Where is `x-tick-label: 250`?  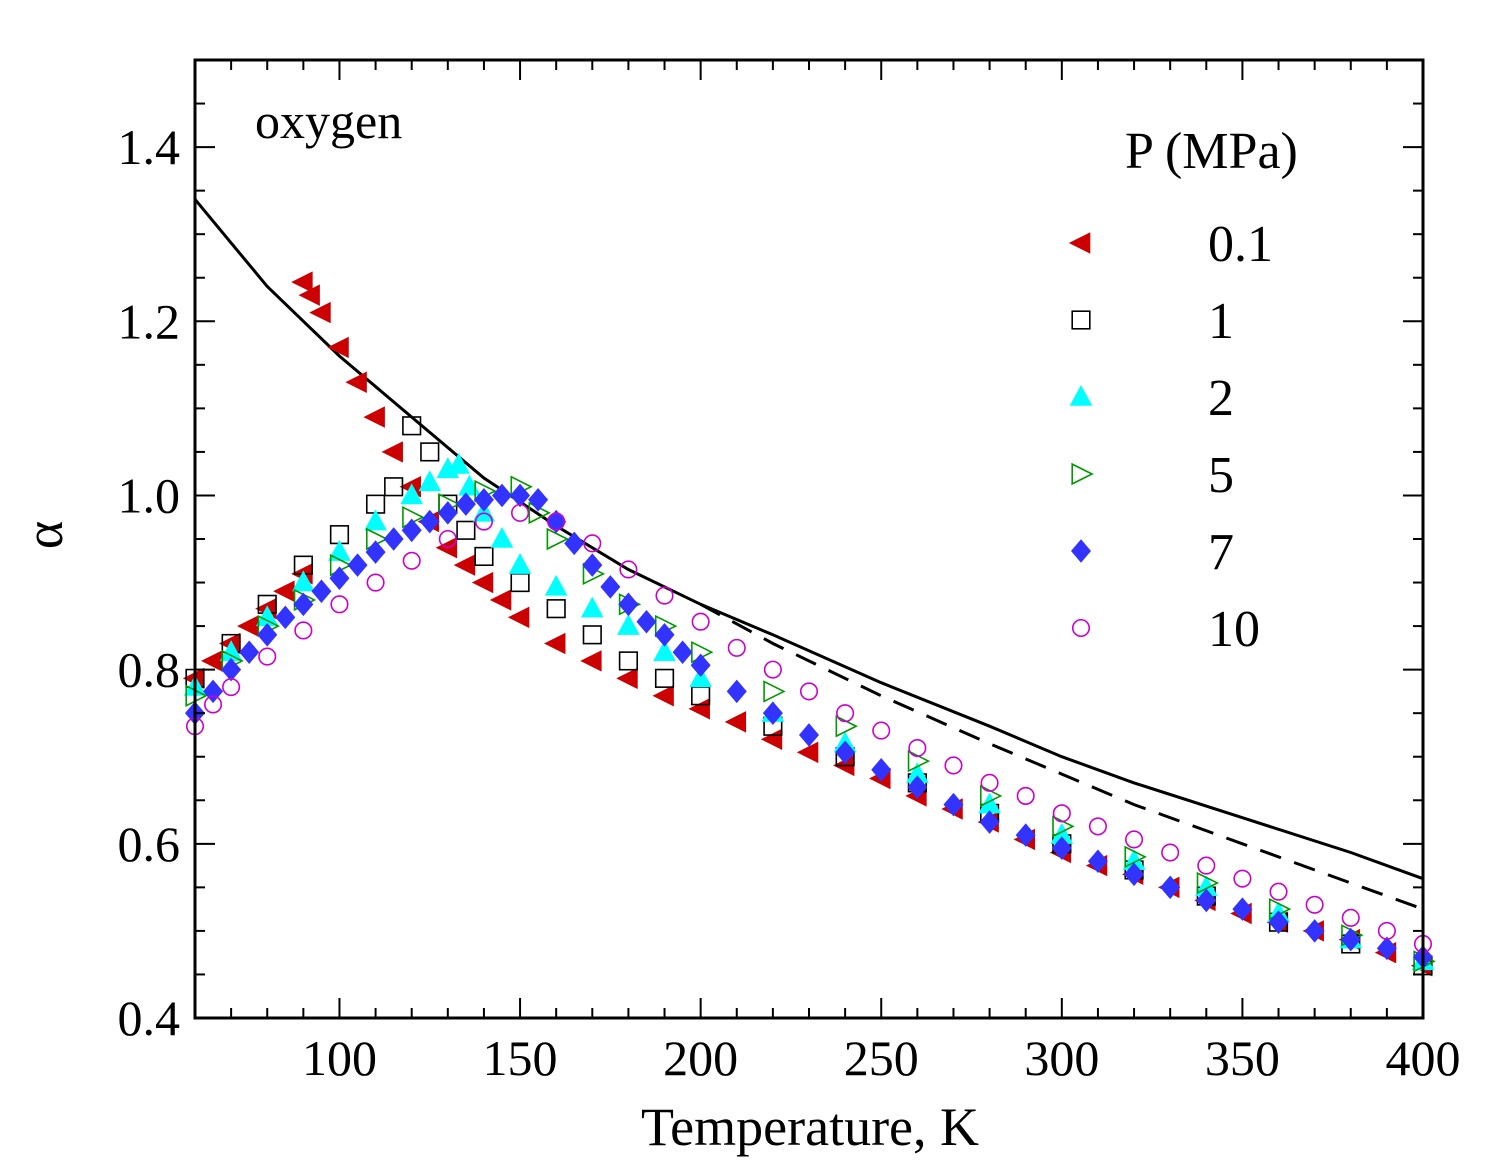 x-tick-label: 250 is located at coordinates (881, 1058).